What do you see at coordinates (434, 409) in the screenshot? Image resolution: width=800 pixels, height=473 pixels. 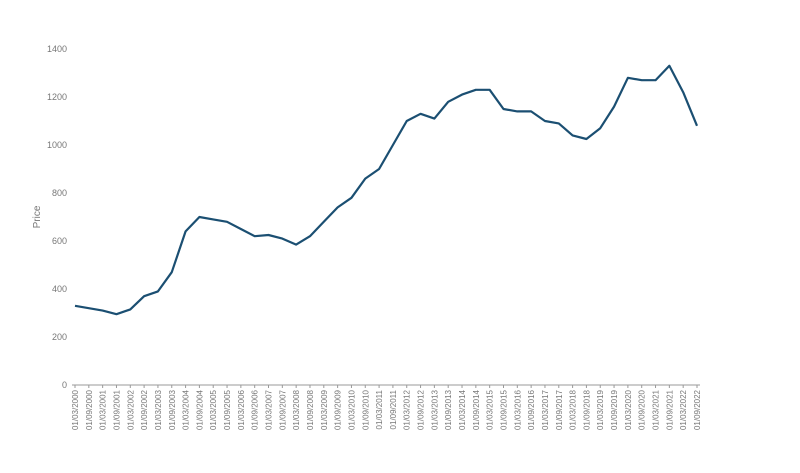 I see `x-tick-label: 01/03/2013` at bounding box center [434, 409].